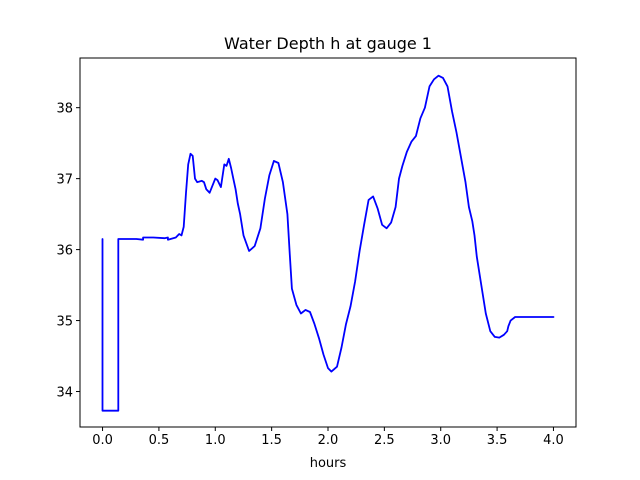 The image size is (640, 480). What do you see at coordinates (102, 440) in the screenshot?
I see `x-tick-label: 0.0` at bounding box center [102, 440].